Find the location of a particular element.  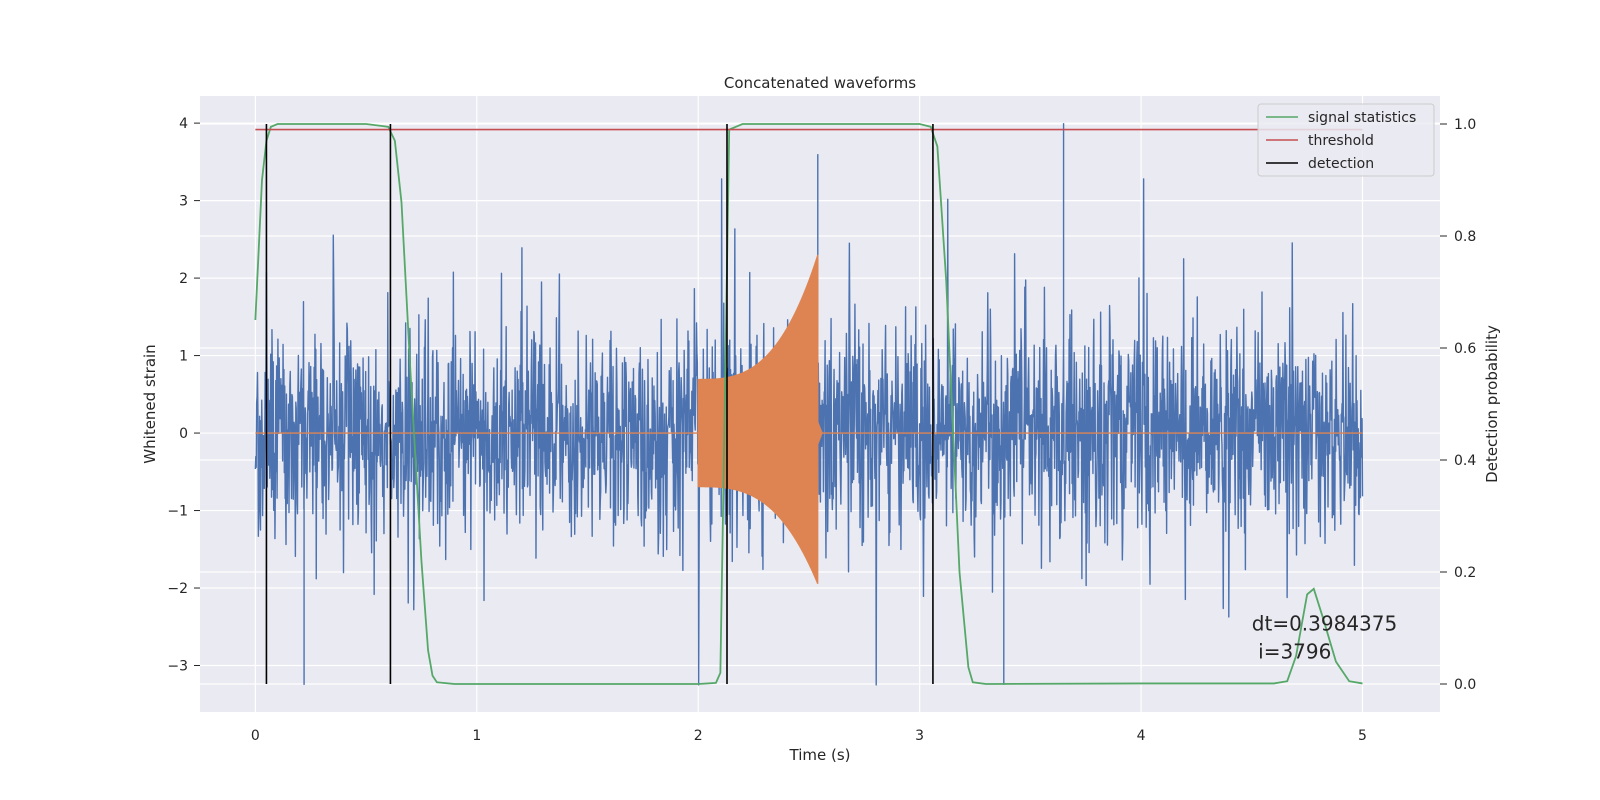

legend-label-threshold: threshold is located at coordinates (1341, 141).